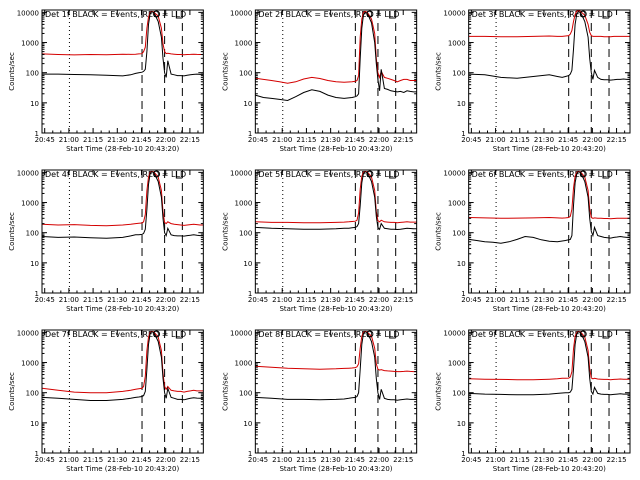  Describe the element at coordinates (542, 334) in the screenshot. I see `chart-title: Det 9f BLACK = Events, RED = LLD` at that location.